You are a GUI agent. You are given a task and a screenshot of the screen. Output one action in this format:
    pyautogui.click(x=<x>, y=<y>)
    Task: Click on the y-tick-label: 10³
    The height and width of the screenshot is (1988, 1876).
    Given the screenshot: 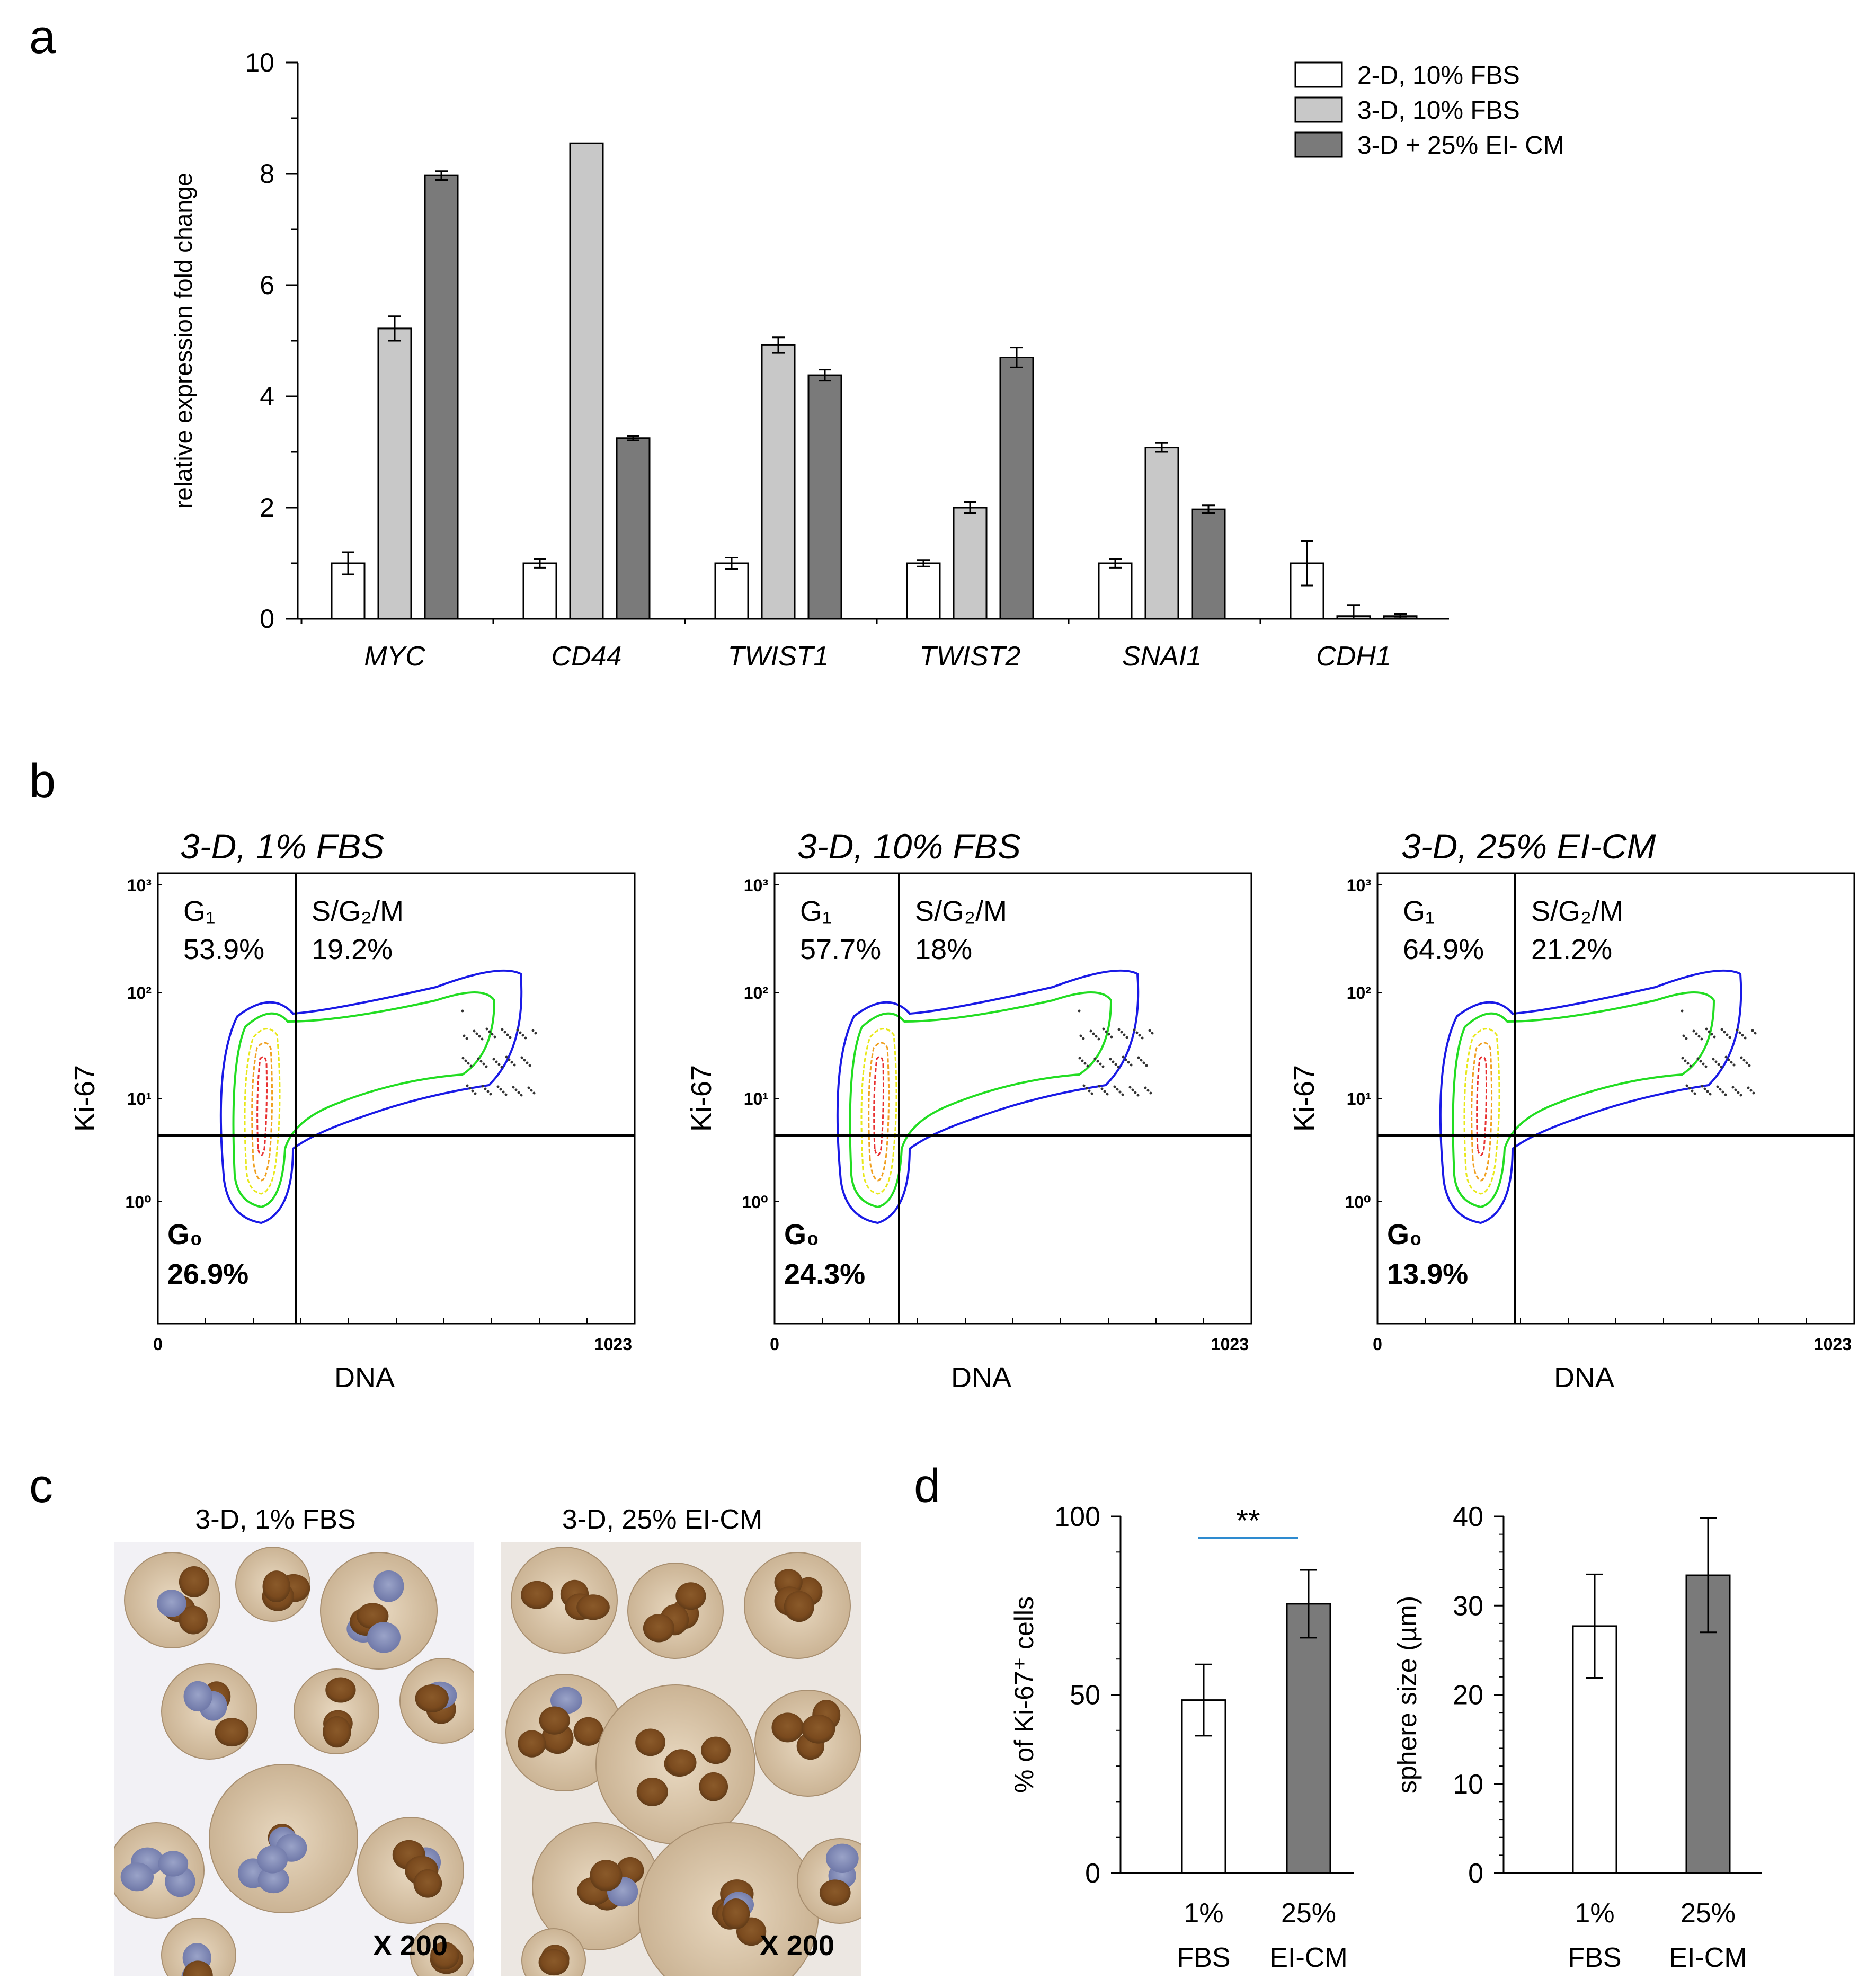 What is the action you would take?
    pyautogui.click(x=756, y=885)
    